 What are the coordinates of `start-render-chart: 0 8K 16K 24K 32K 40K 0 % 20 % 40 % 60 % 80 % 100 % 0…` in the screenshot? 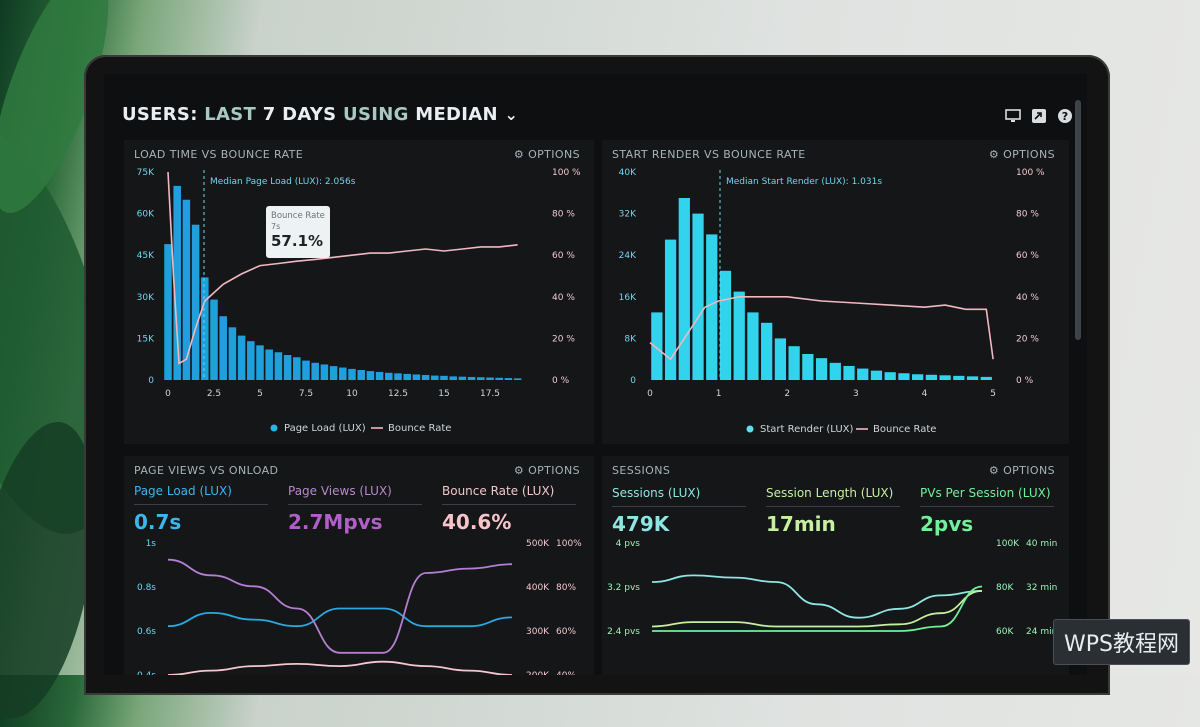 It's located at (832, 301).